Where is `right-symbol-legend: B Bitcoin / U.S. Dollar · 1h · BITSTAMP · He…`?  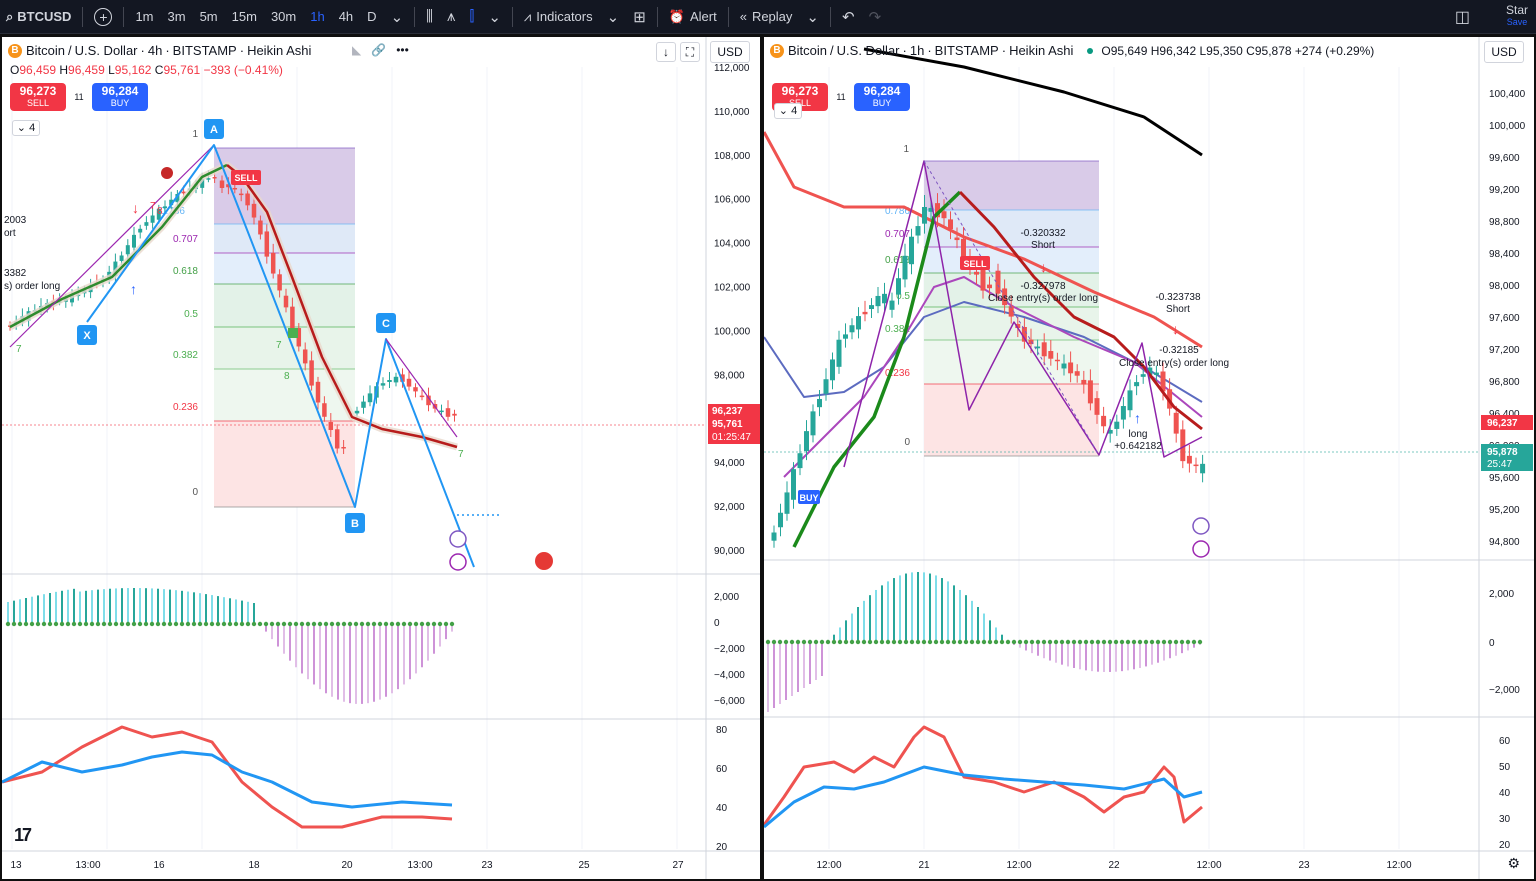
right-symbol-legend: B Bitcoin / U.S. Dollar · 1h · BITSTAMP · He… is located at coordinates (1072, 50).